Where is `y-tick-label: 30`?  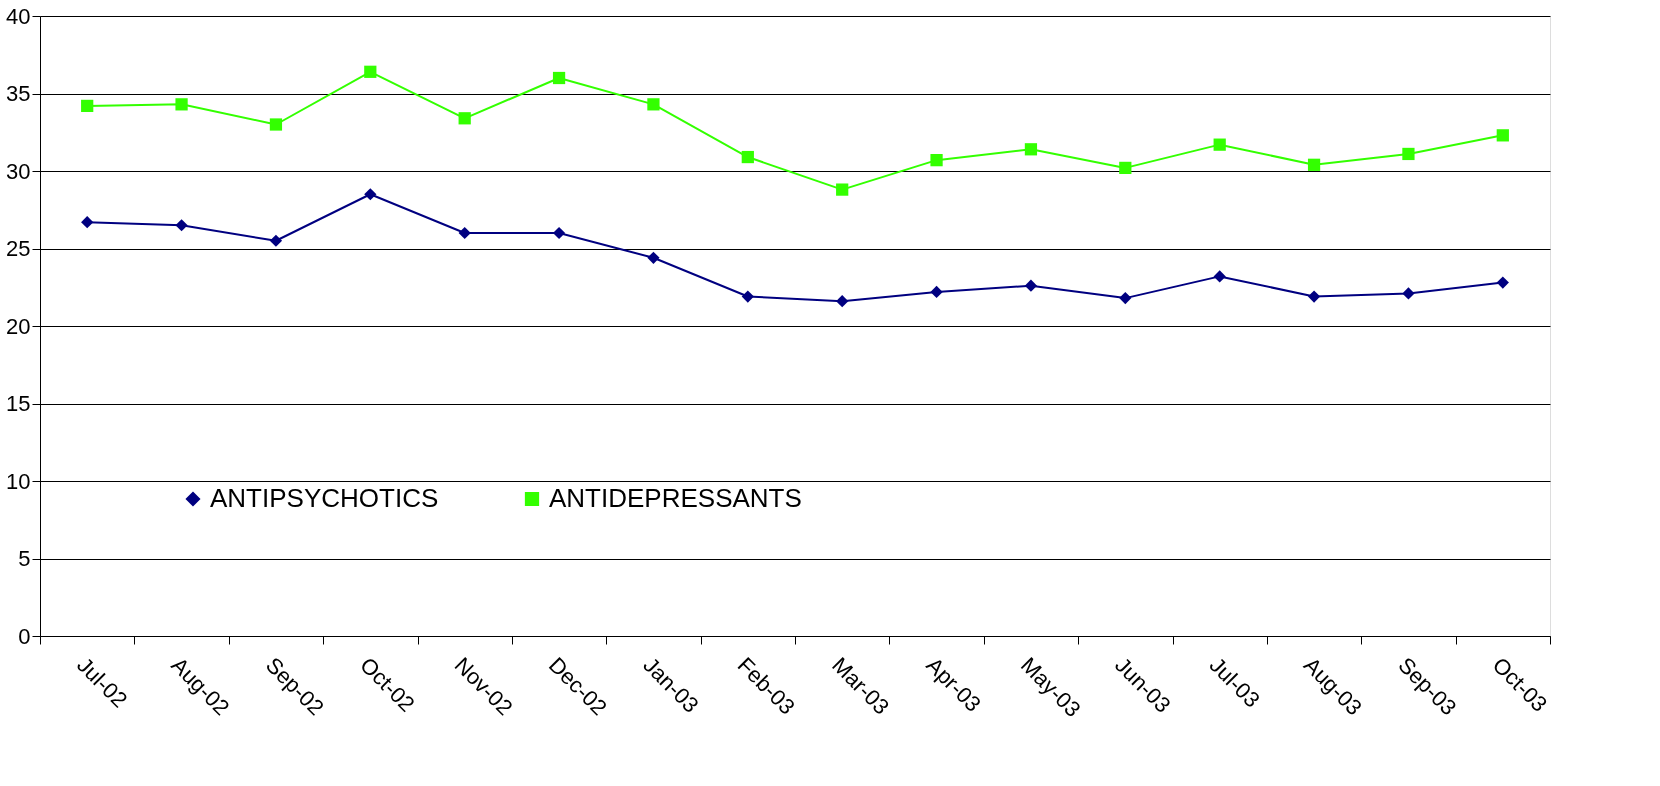
y-tick-label: 30 is located at coordinates (18, 171).